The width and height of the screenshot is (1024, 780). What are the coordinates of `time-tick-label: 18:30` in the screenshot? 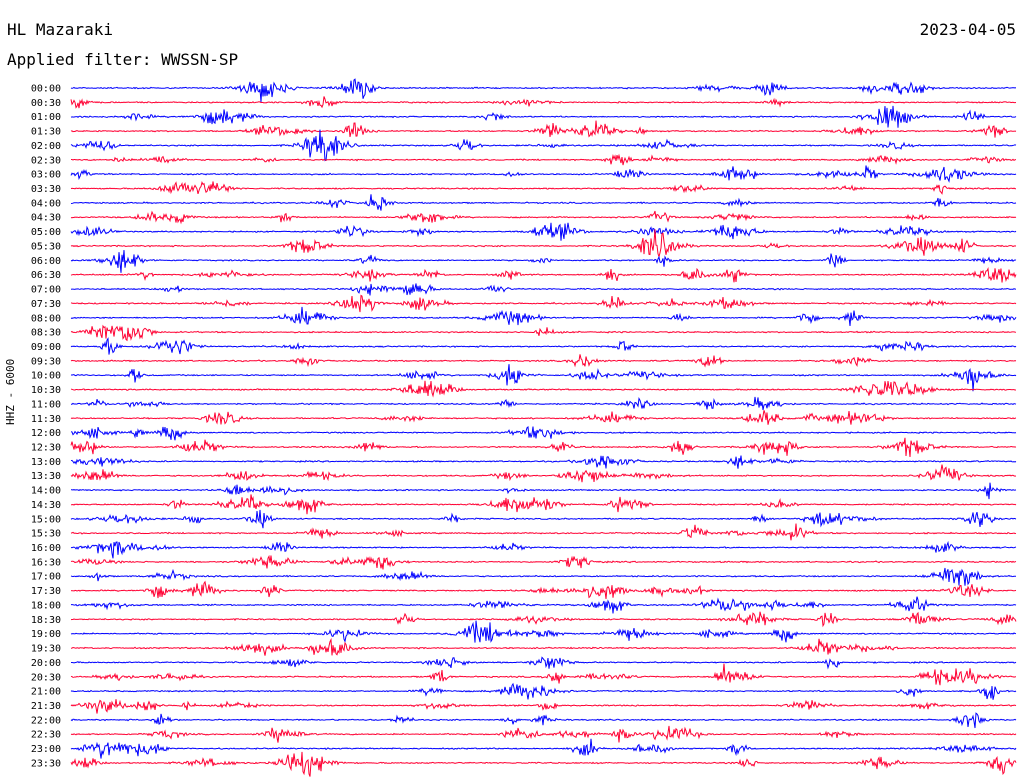 It's located at (46, 620).